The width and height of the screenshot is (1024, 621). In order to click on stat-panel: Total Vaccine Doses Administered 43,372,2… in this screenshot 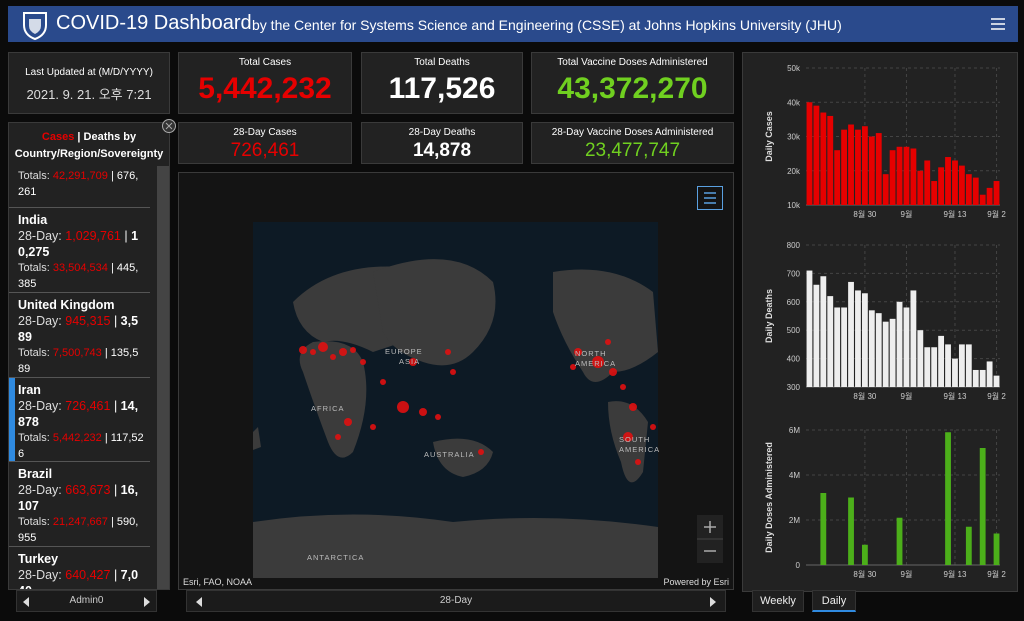, I will do `click(632, 83)`.